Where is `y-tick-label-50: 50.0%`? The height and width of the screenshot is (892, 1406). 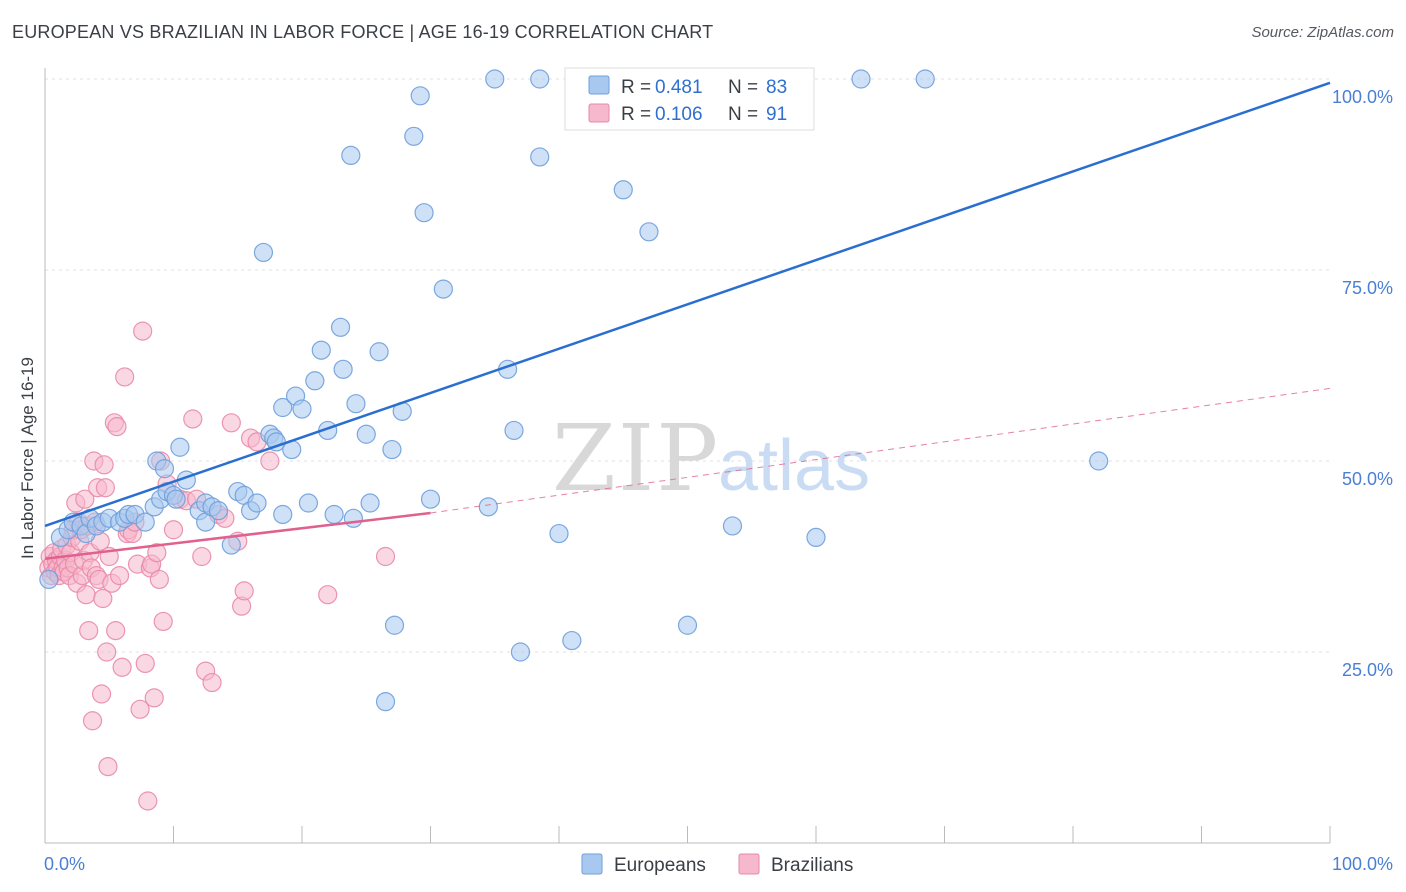
y-tick-label-50: 50.0% is located at coordinates (1367, 479).